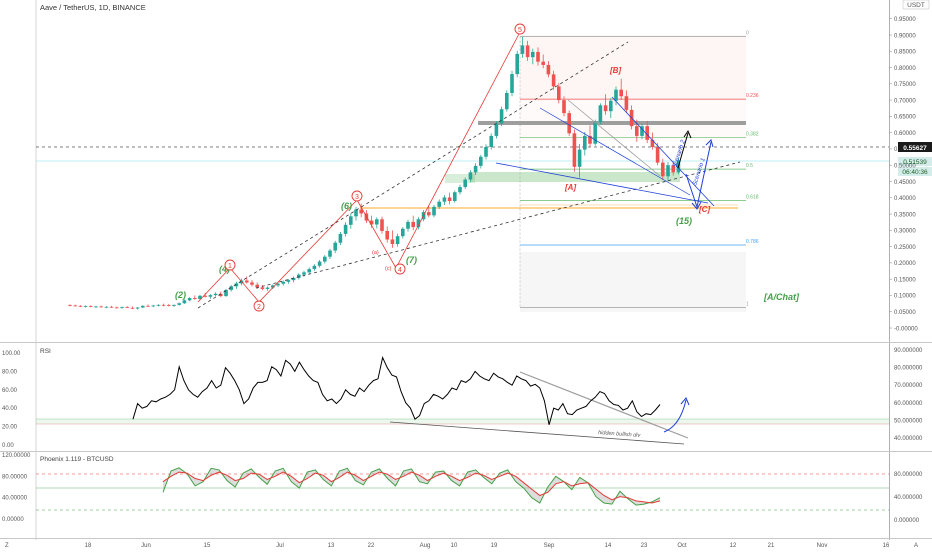  Describe the element at coordinates (400, 269) in the screenshot. I see `wave-circle-4: 4` at that location.